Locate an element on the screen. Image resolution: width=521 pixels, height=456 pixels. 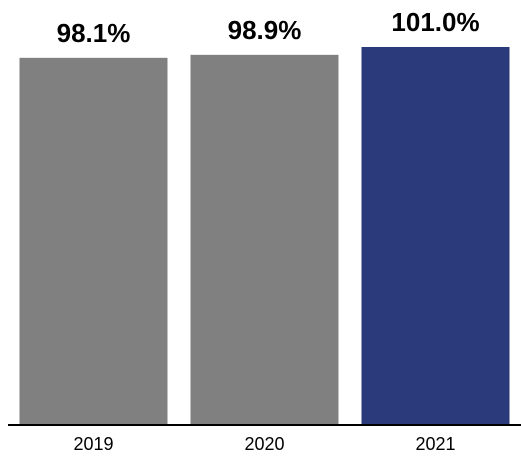
x-tick-labels-group: 2019 2020 2021 is located at coordinates (264, 444).